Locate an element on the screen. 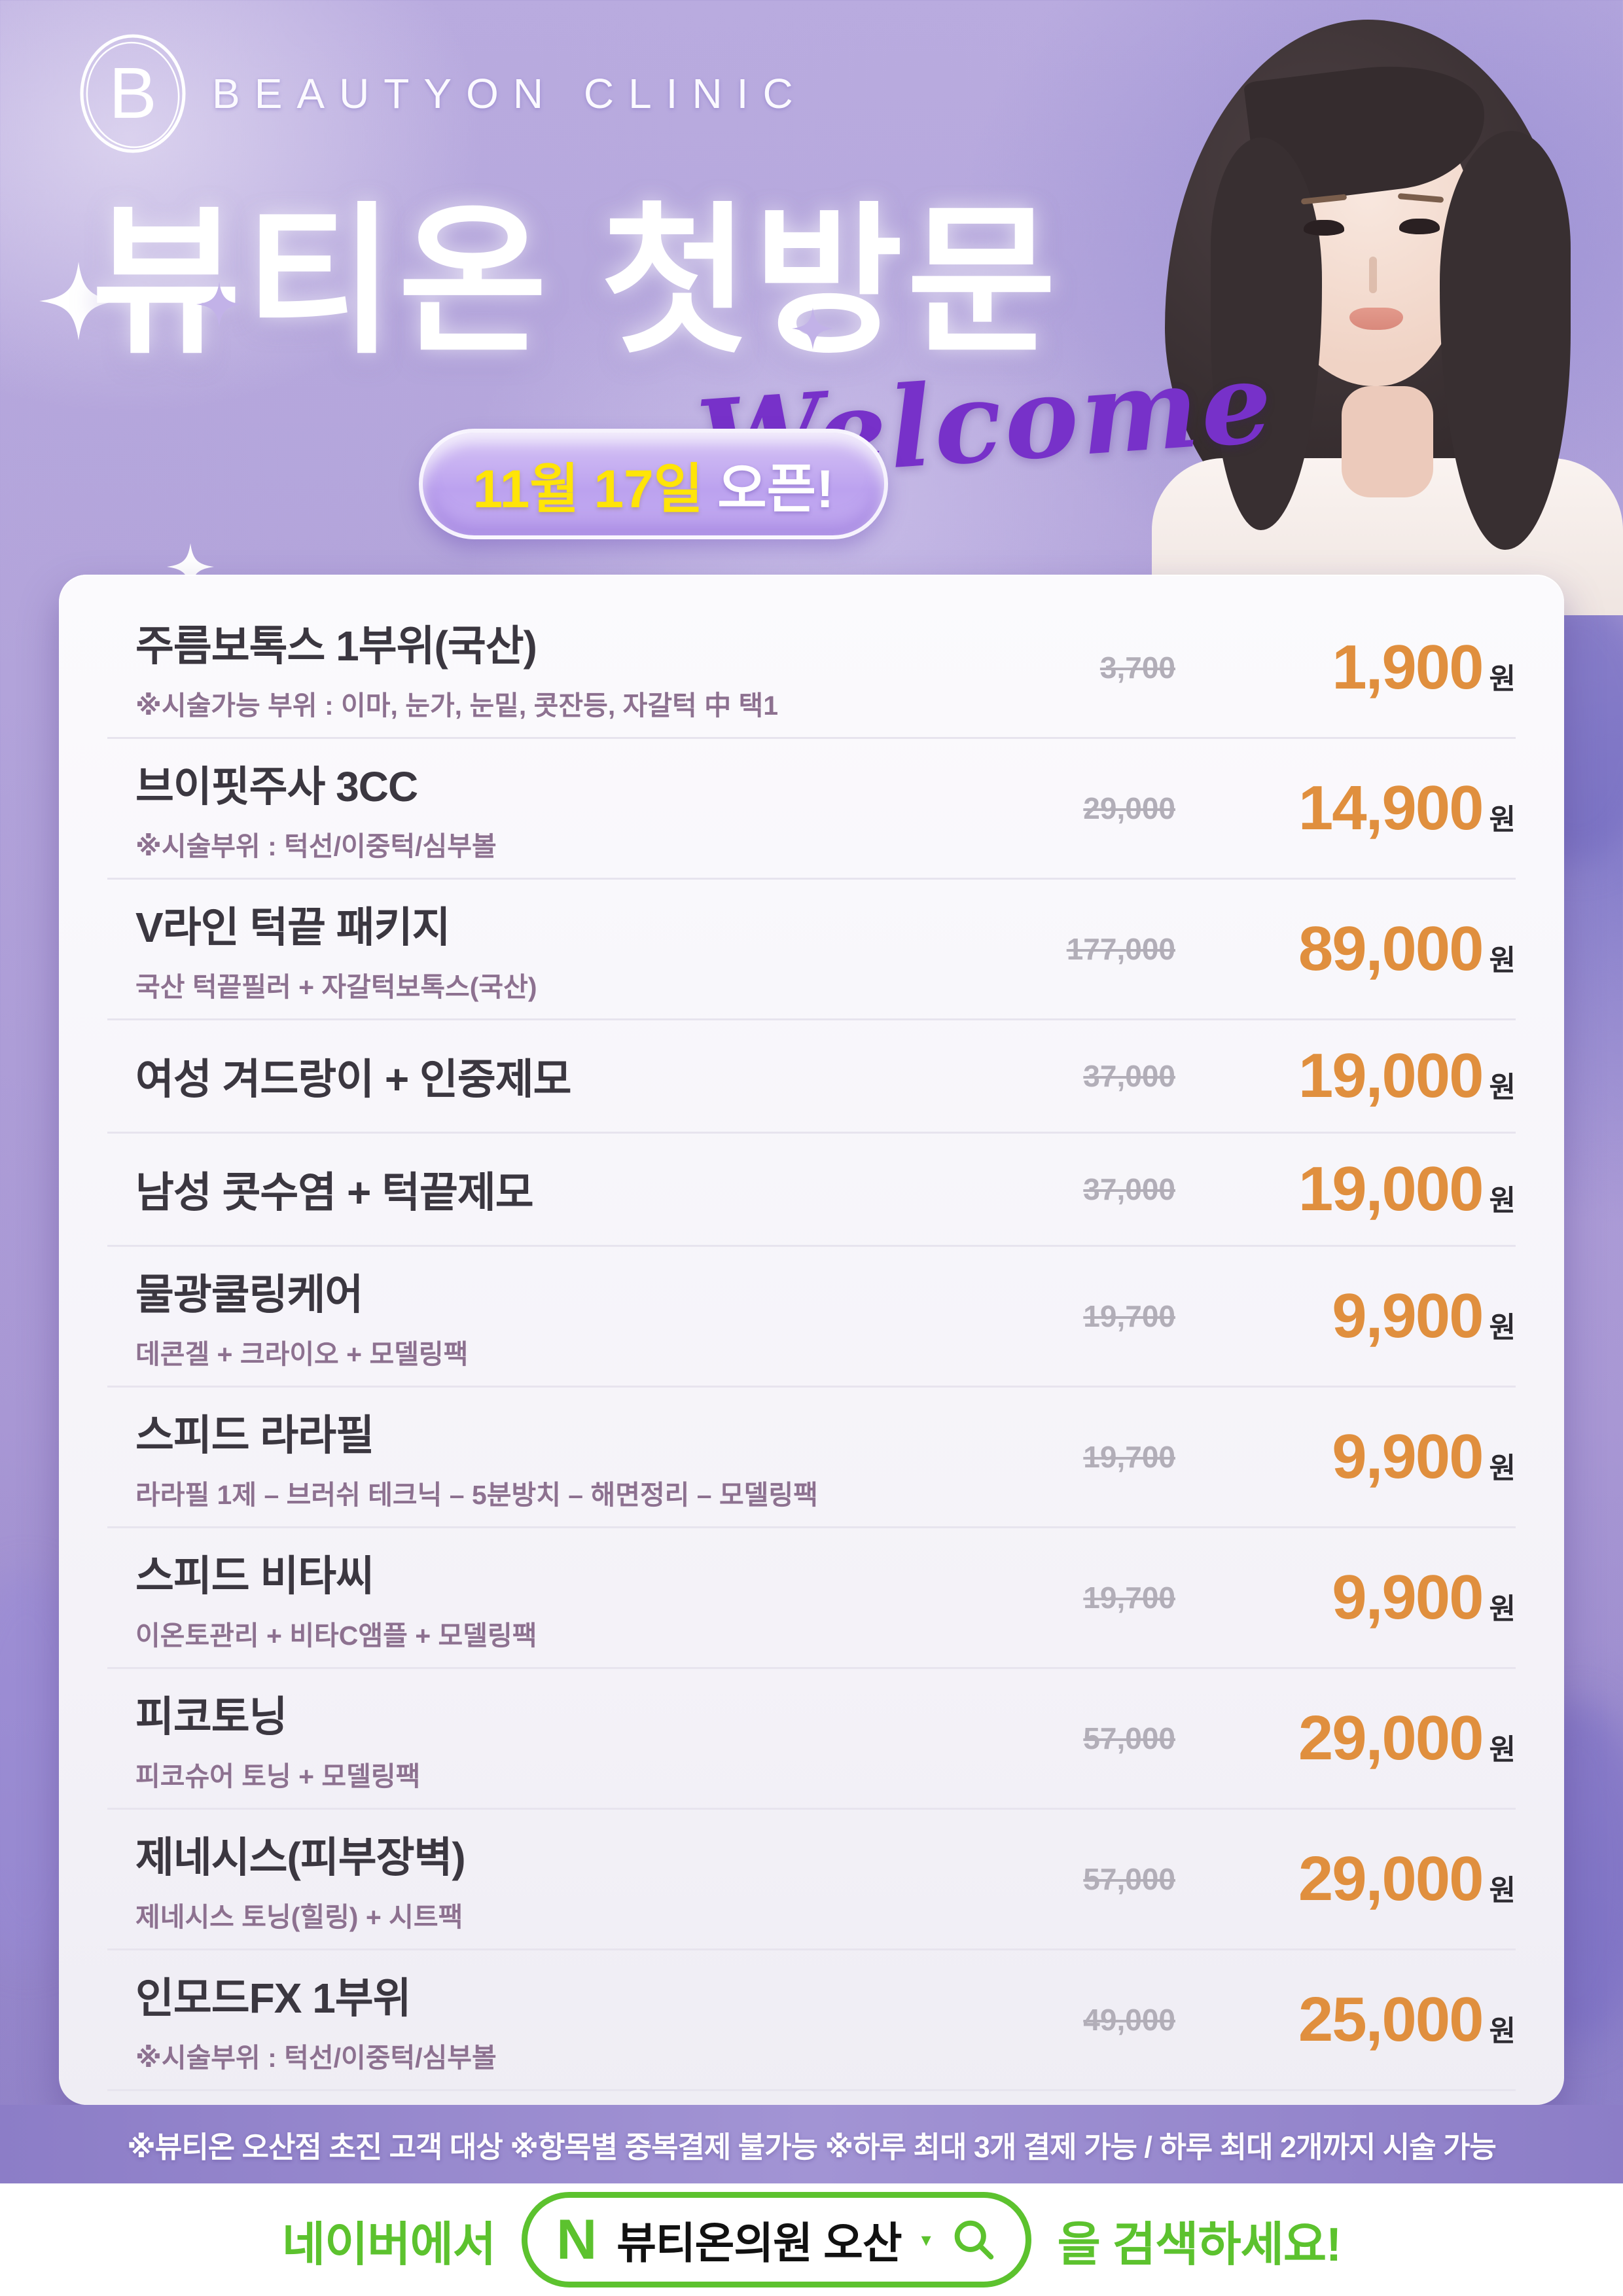 The height and width of the screenshot is (2296, 1623). naver-search-box: N 뷰티온의원 오산 ▾ is located at coordinates (776, 2239).